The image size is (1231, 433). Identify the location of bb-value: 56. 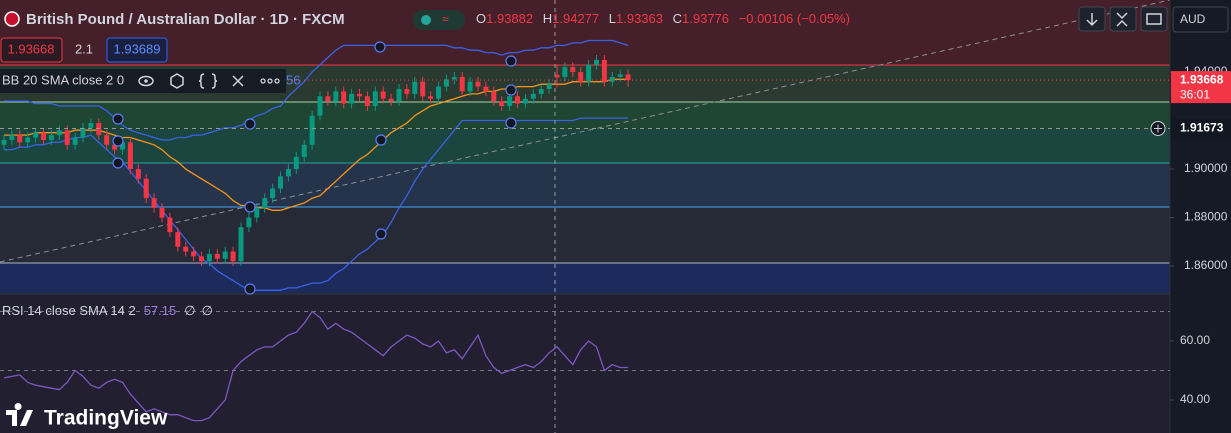
(293, 79).